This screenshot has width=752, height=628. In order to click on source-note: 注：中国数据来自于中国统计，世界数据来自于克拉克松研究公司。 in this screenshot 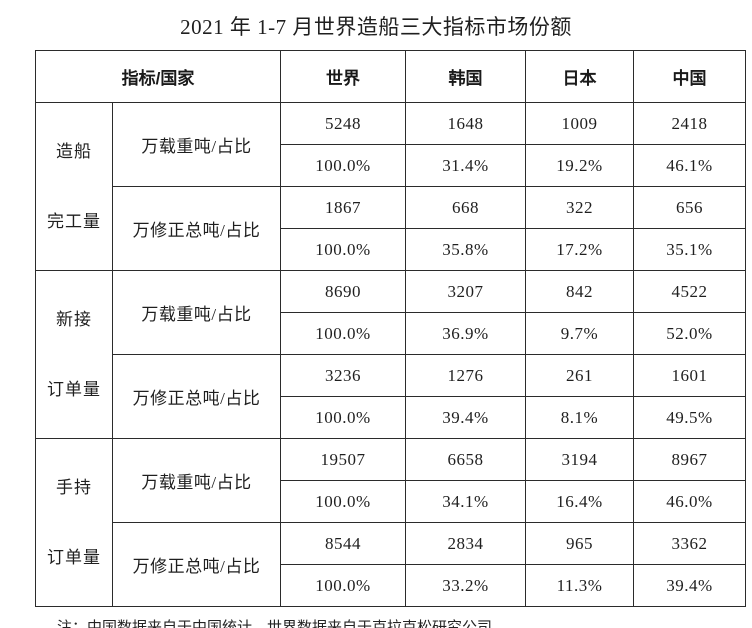, I will do `click(282, 623)`.